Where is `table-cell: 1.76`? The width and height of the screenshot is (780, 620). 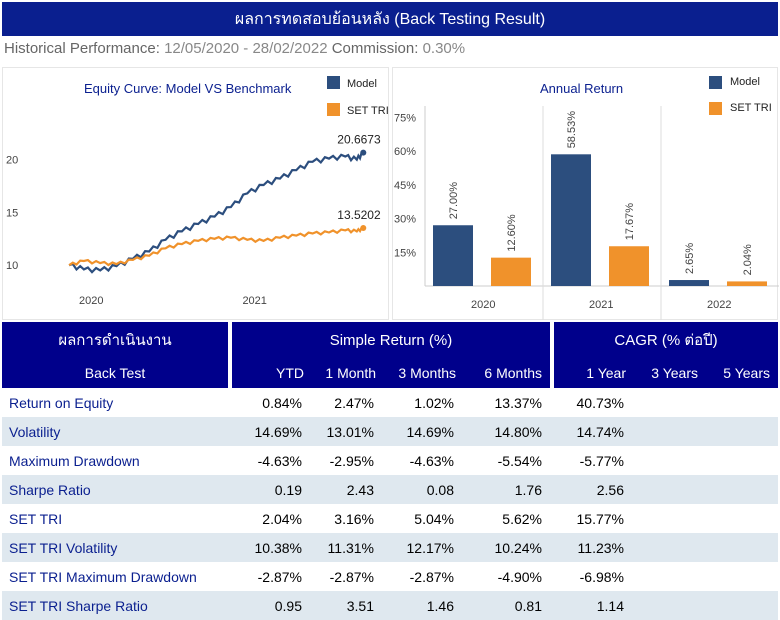 table-cell: 1.76 is located at coordinates (508, 489).